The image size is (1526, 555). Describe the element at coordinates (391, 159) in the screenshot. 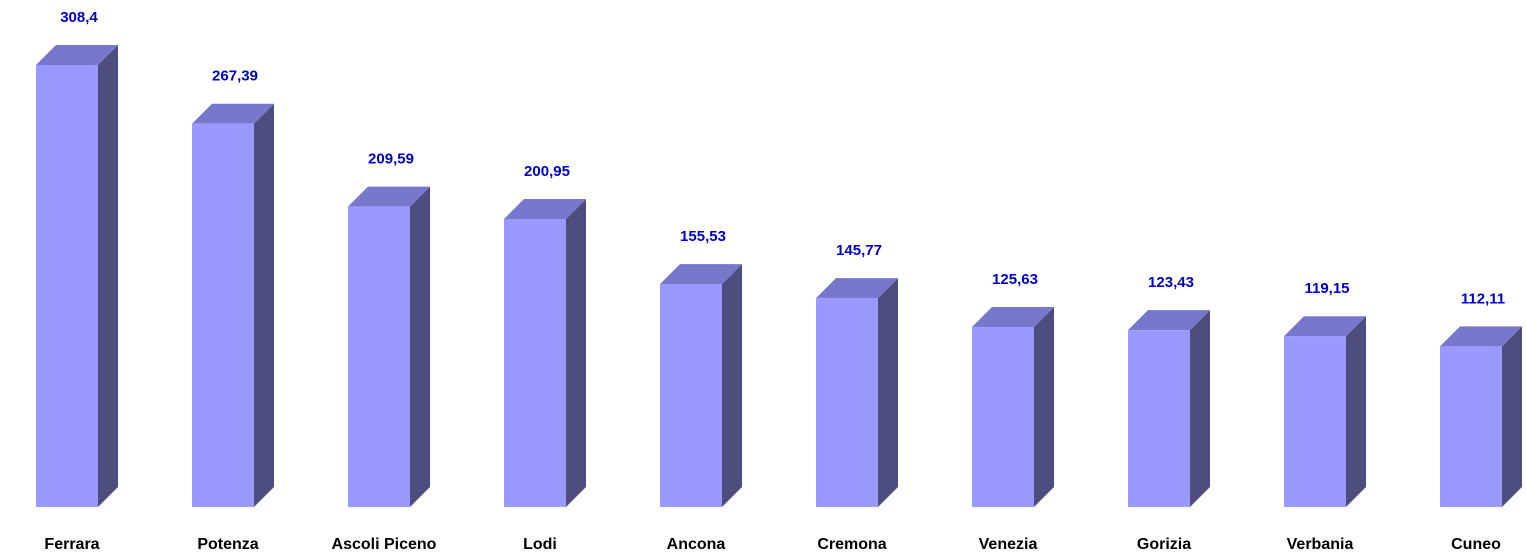

I see `value-label: 209,59` at that location.